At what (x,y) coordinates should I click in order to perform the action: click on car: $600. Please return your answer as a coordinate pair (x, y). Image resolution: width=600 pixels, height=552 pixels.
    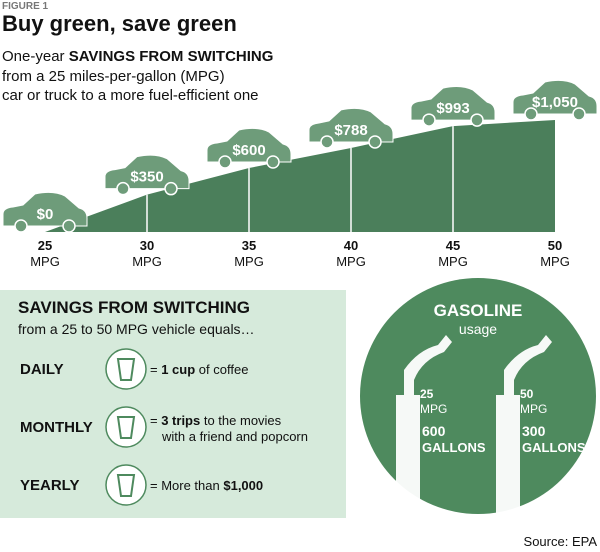
    Looking at the image, I should click on (249, 148).